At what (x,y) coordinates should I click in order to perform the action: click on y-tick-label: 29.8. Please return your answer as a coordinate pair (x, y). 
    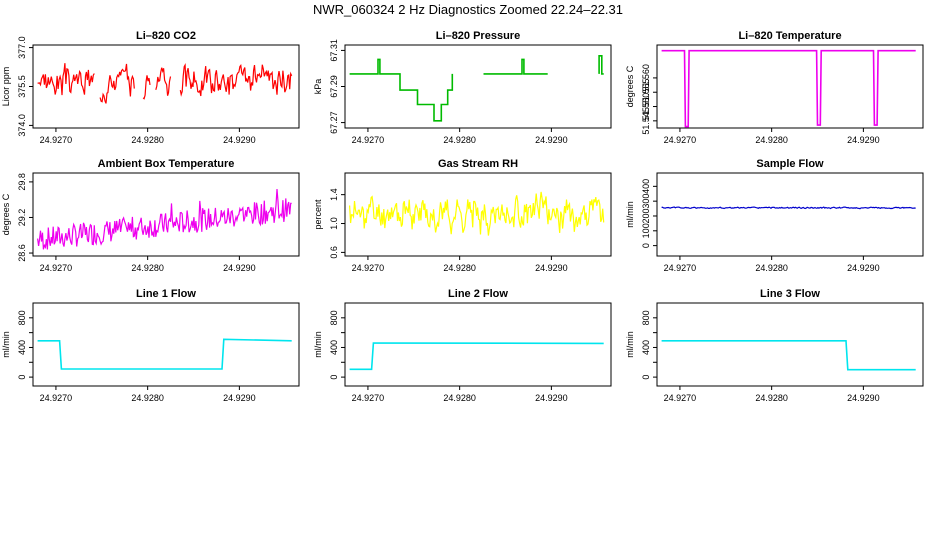
    Looking at the image, I should click on (22, 182).